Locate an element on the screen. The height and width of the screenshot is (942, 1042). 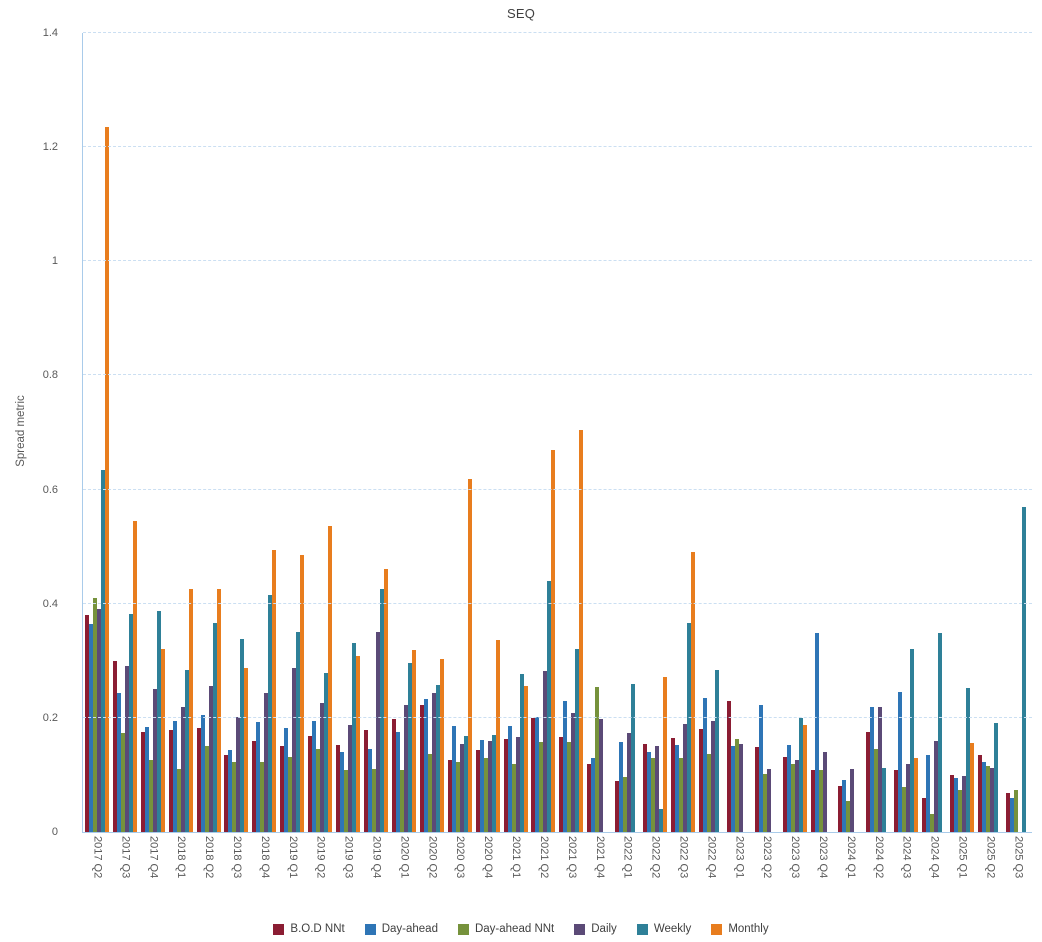
x-tick-cell: 2021 Q4 is located at coordinates (599, 857).